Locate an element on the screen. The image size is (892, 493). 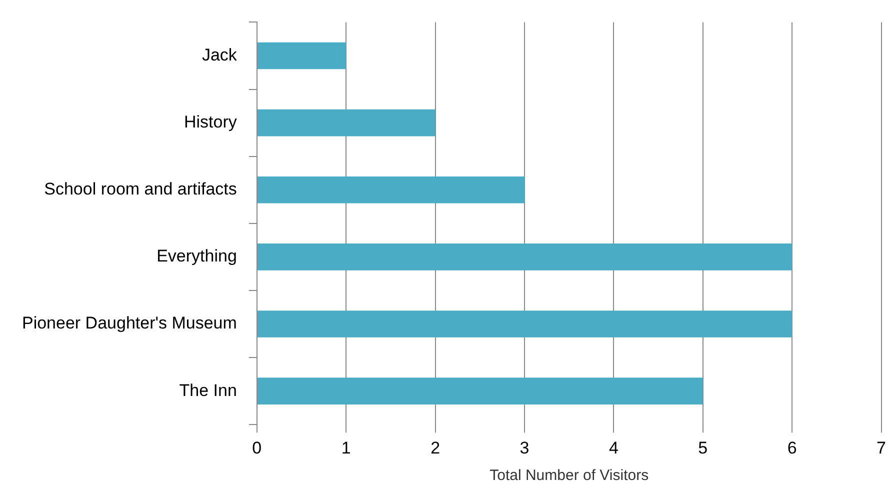
x-axis-title: Total Number of Visitors is located at coordinates (569, 475).